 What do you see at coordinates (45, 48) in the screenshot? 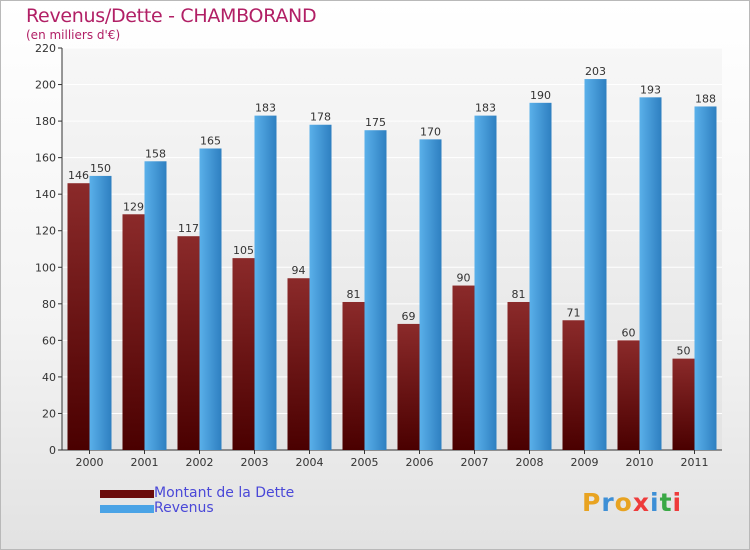
I see `y-tick-label: 220` at bounding box center [45, 48].